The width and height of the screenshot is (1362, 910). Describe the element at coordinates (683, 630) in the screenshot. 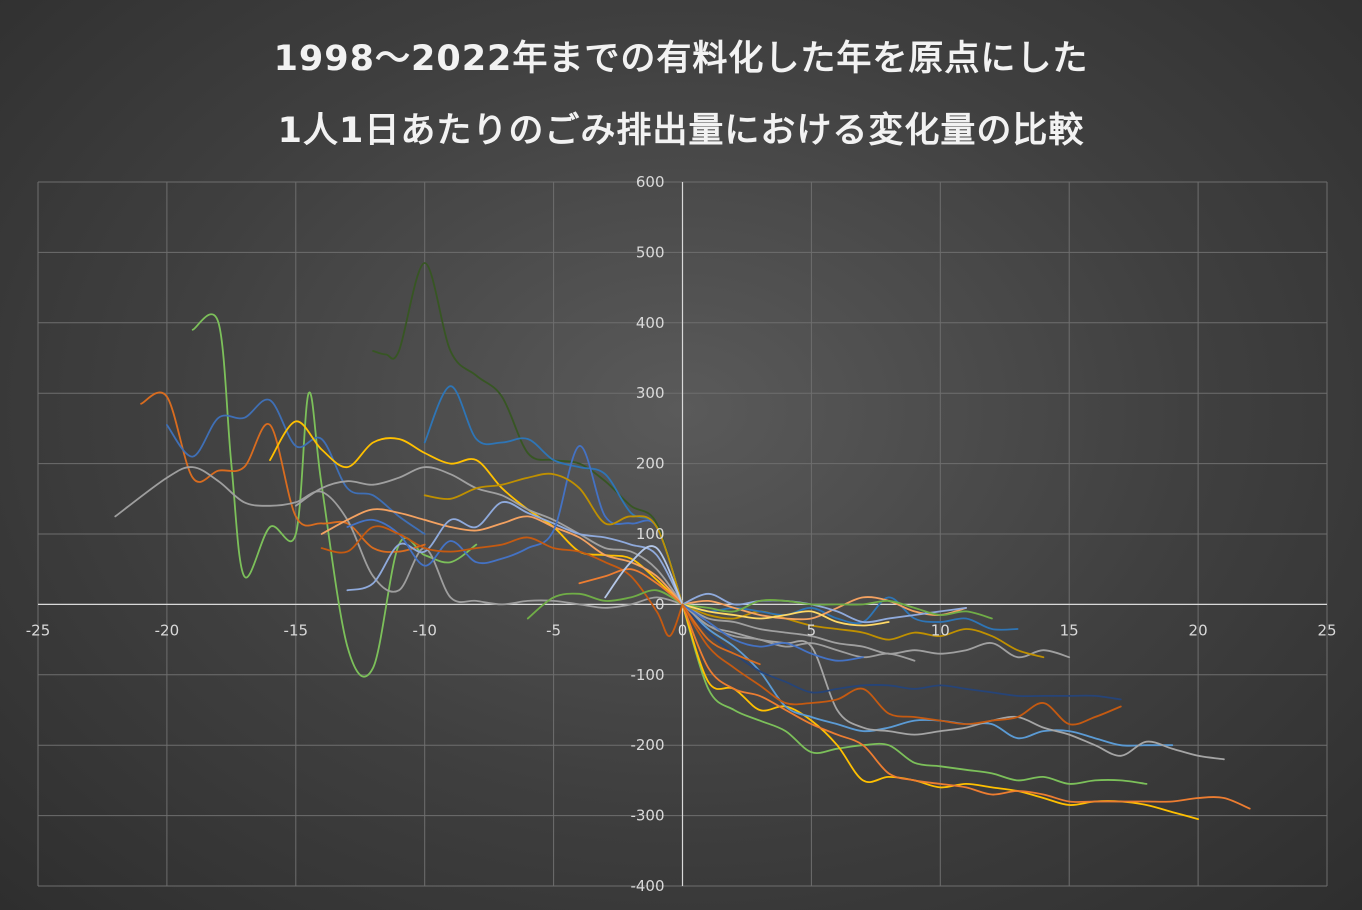

I see `x-tick-label: 0` at that location.